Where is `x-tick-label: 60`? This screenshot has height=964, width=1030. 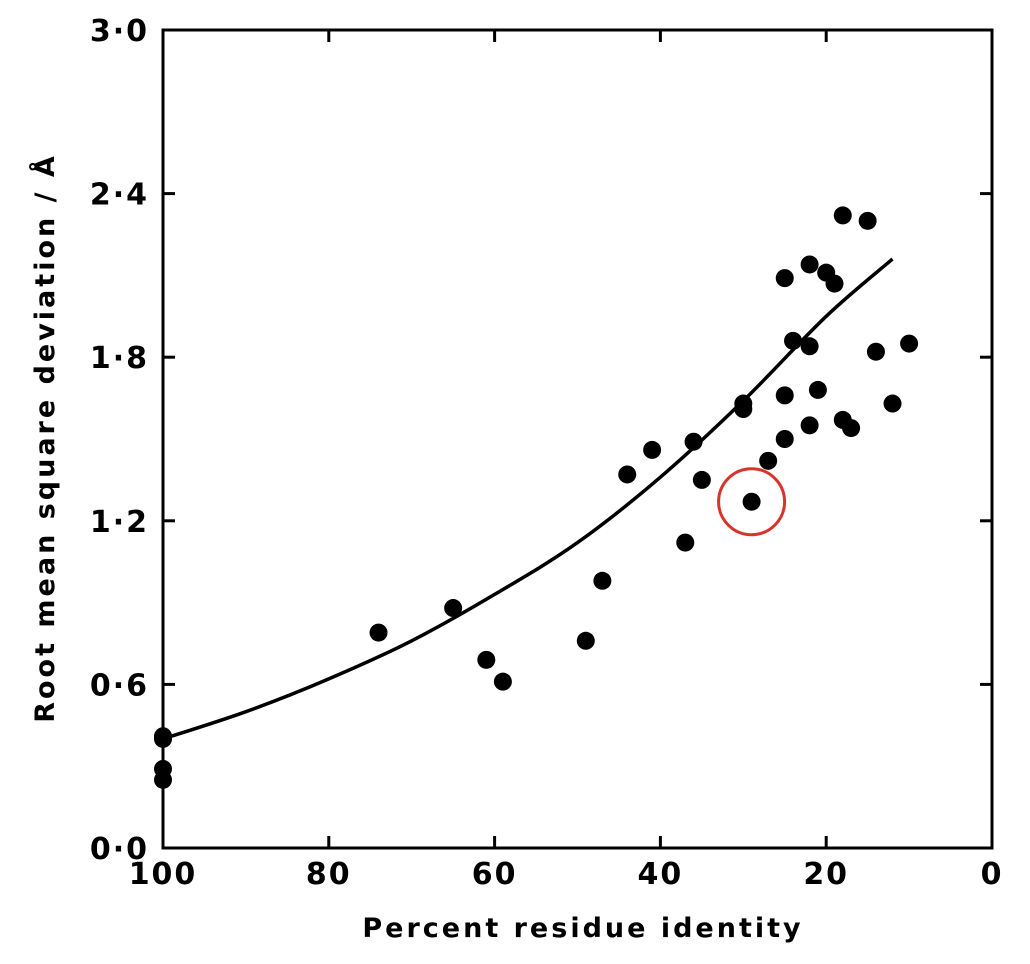
x-tick-label: 60 is located at coordinates (495, 874).